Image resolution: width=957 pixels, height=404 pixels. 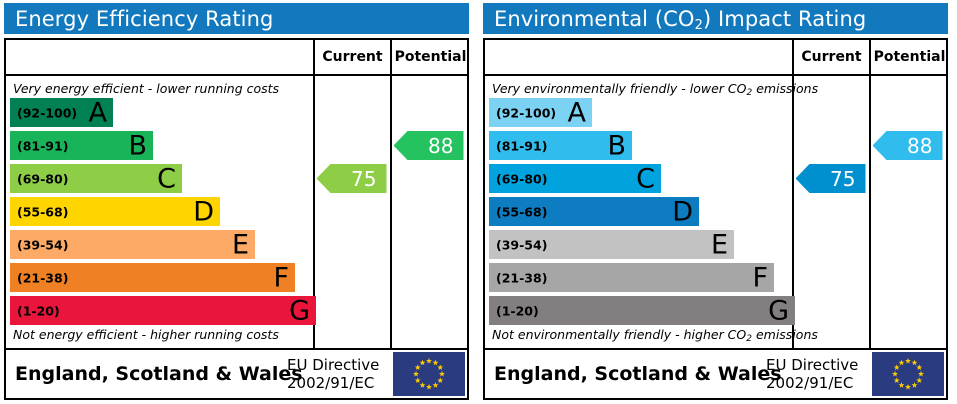 What do you see at coordinates (144, 18) in the screenshot?
I see `panel-title: Energy Efficiency Rating` at bounding box center [144, 18].